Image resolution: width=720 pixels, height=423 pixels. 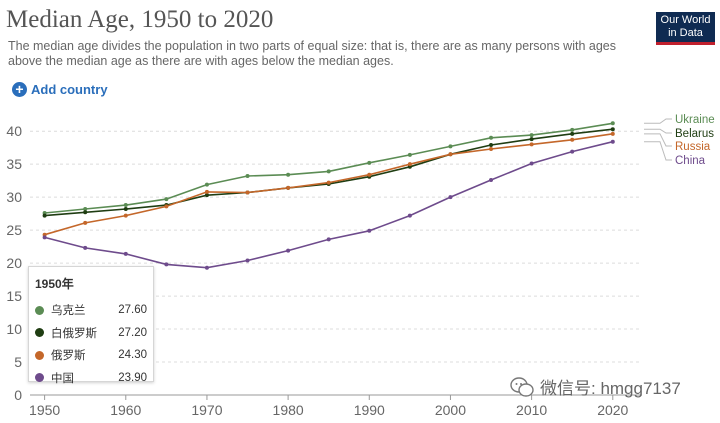 I want to click on chart-title: Median Age, 1950 to 2020, so click(x=140, y=19).